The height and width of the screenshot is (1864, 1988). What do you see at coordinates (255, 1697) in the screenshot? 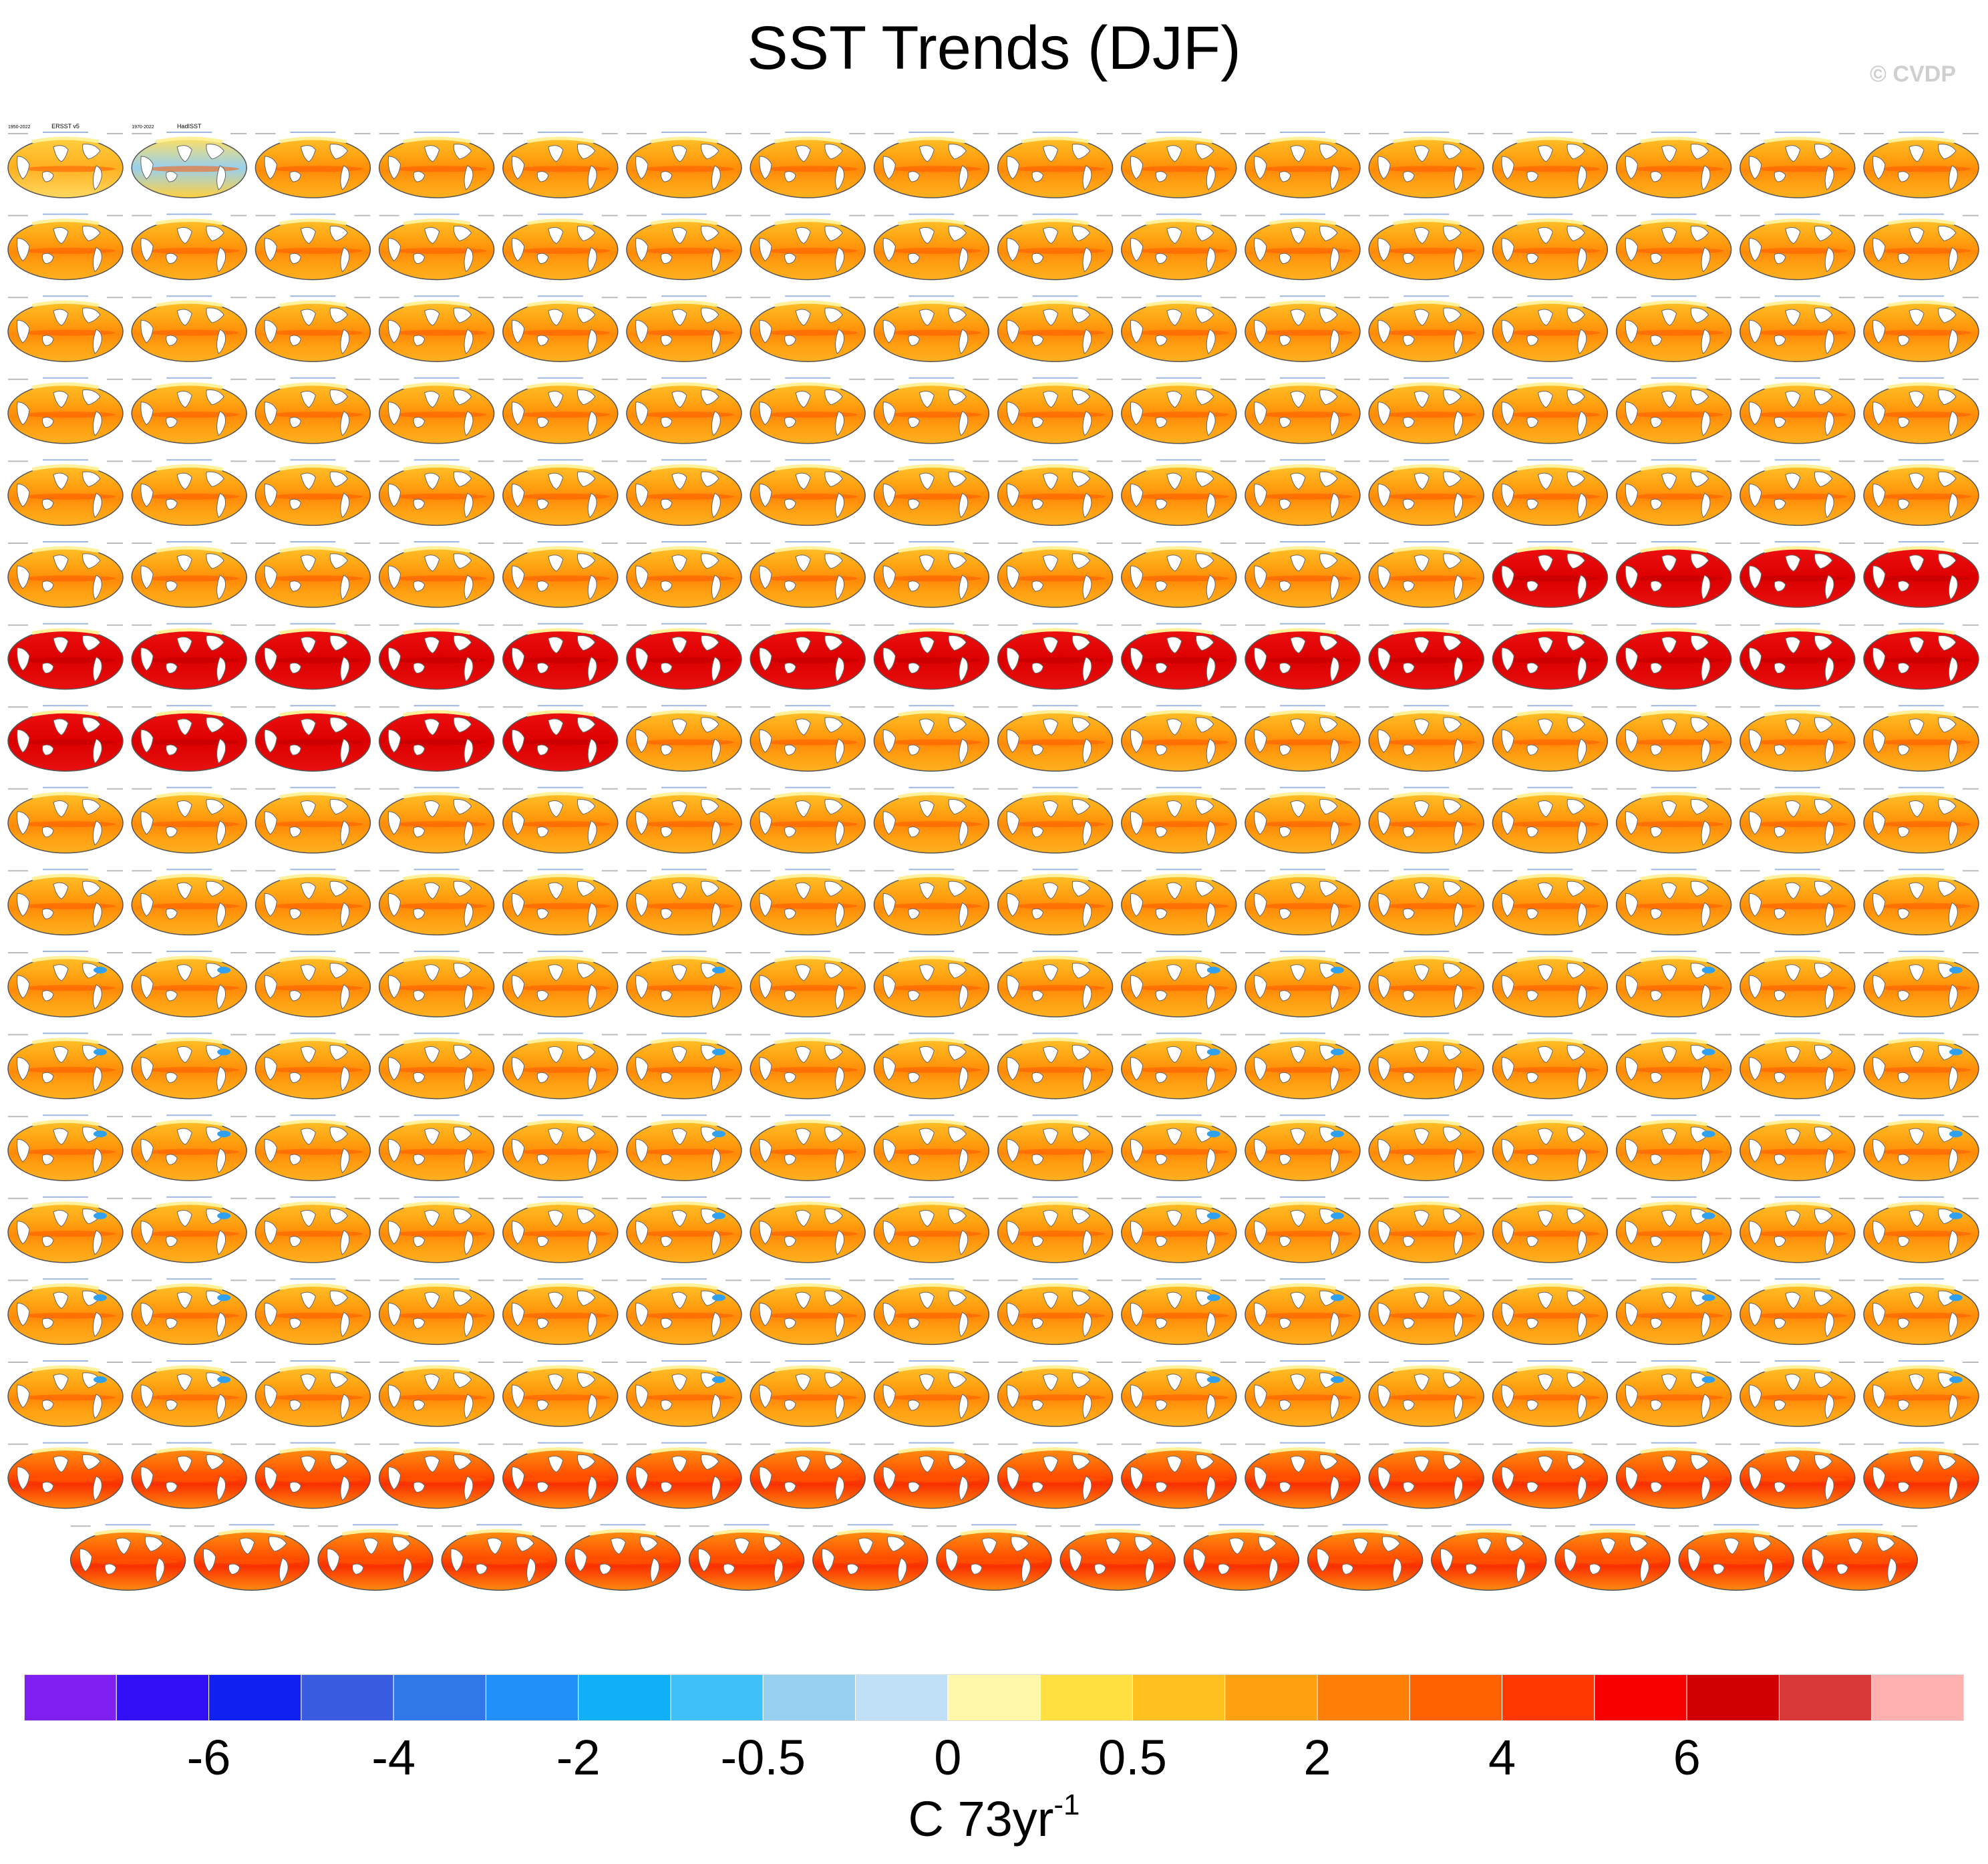
I see `colorbar-swatch` at bounding box center [255, 1697].